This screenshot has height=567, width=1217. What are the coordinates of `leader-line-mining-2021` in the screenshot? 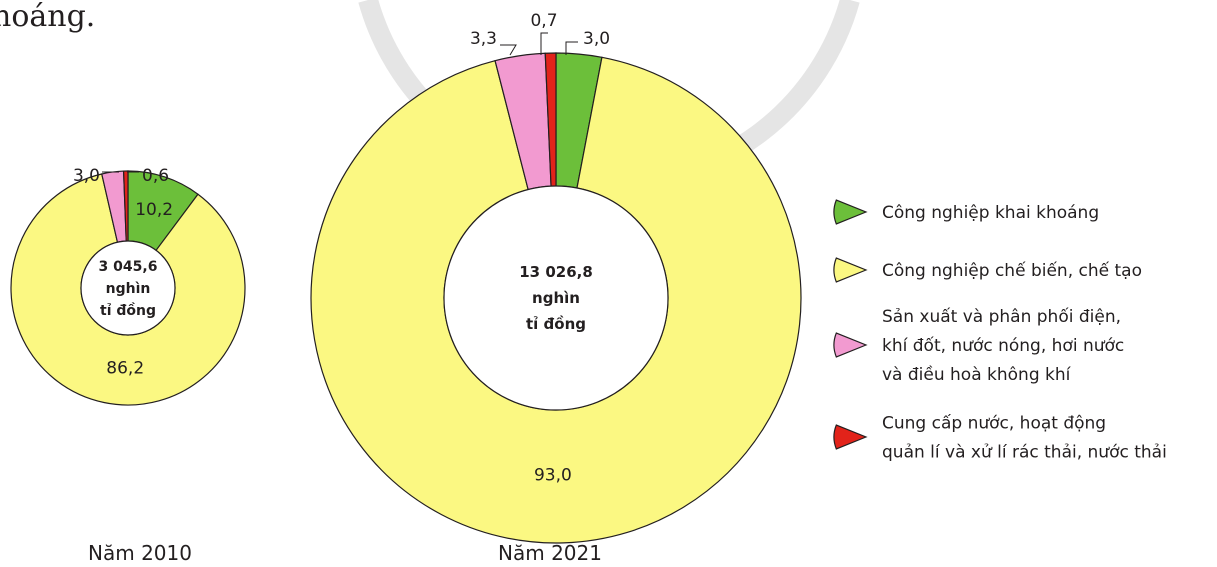 It's located at (571, 48).